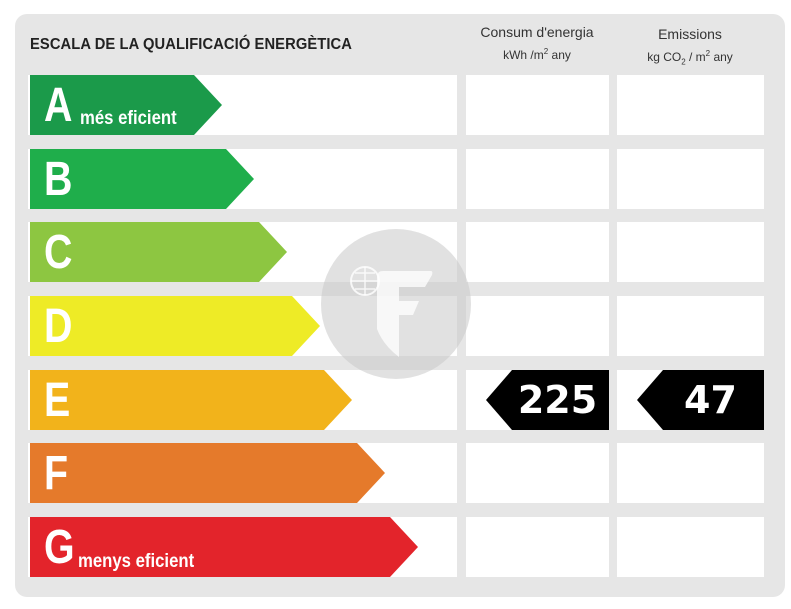  I want to click on consumption-unit: kWh /m2 any, so click(537, 54).